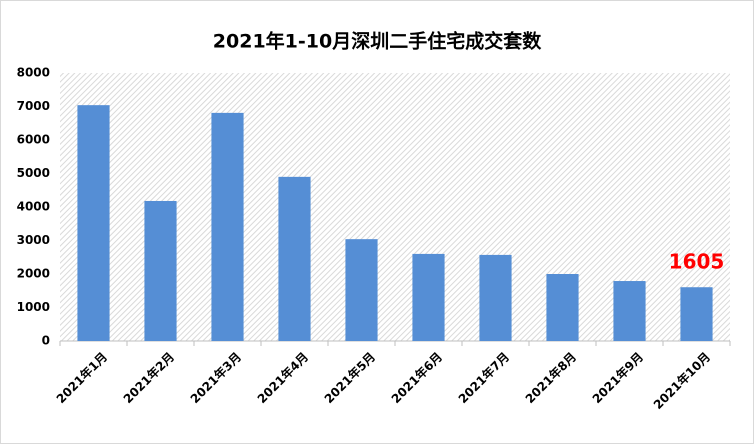 The height and width of the screenshot is (444, 754). Describe the element at coordinates (697, 262) in the screenshot. I see `data-label: 1605` at that location.